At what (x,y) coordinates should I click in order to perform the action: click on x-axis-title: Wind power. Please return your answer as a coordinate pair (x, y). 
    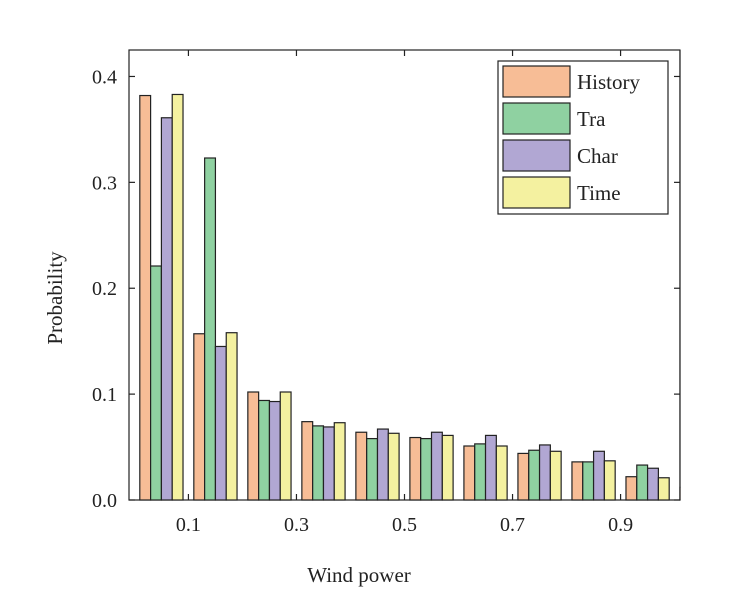
    Looking at the image, I should click on (359, 575).